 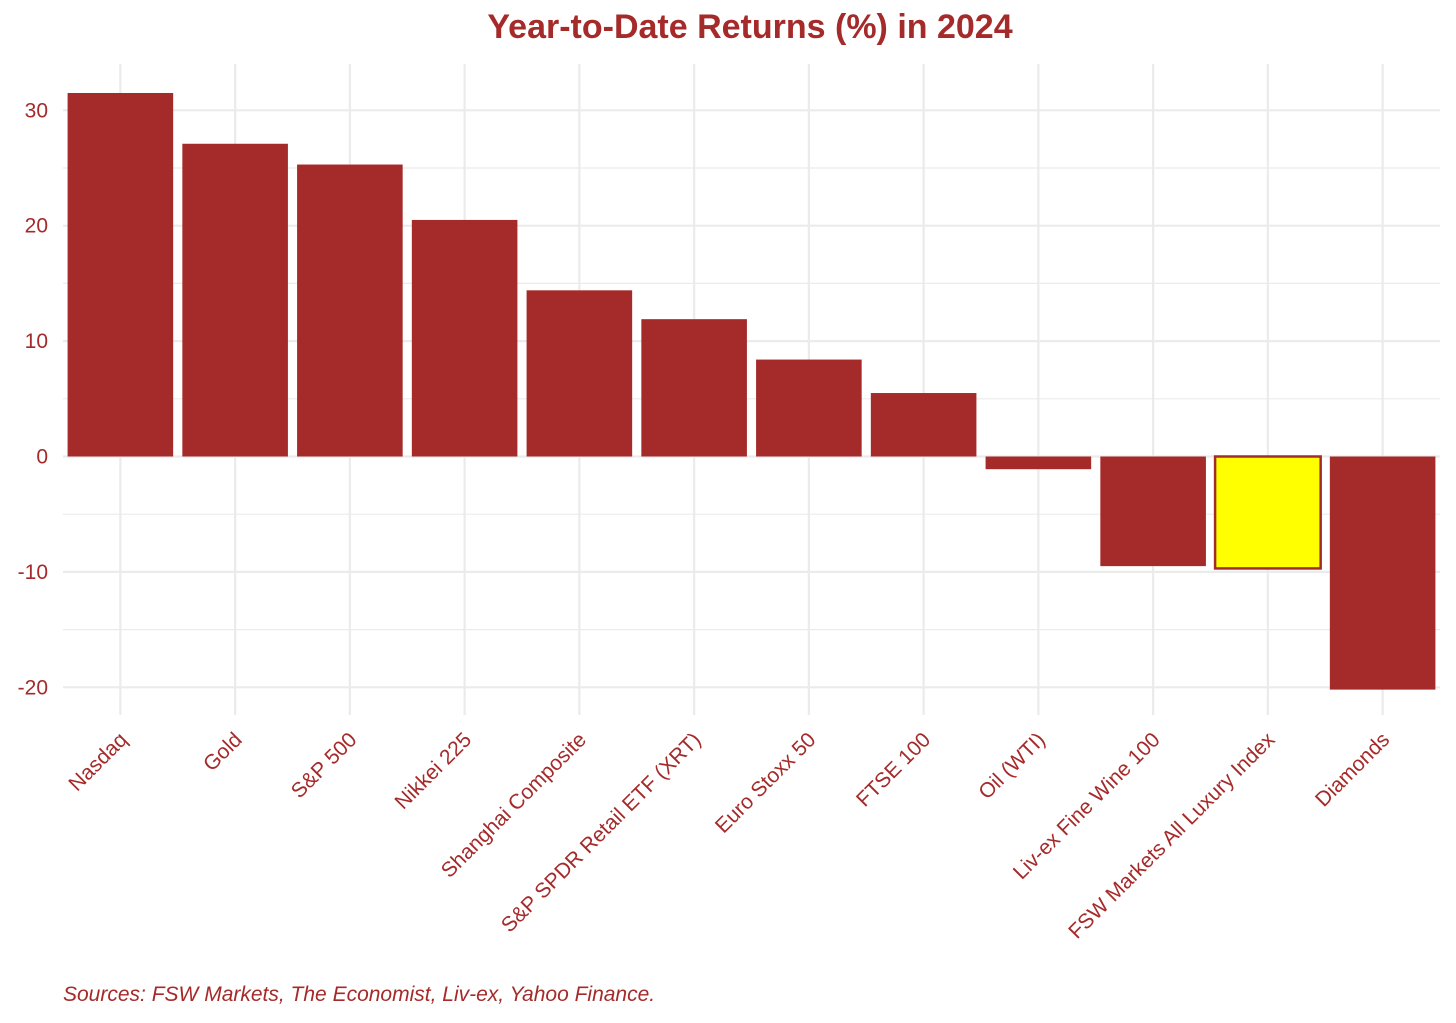 What do you see at coordinates (750, 27) in the screenshot?
I see `chart-title: Year-to-Date Returns (%) in 2024` at bounding box center [750, 27].